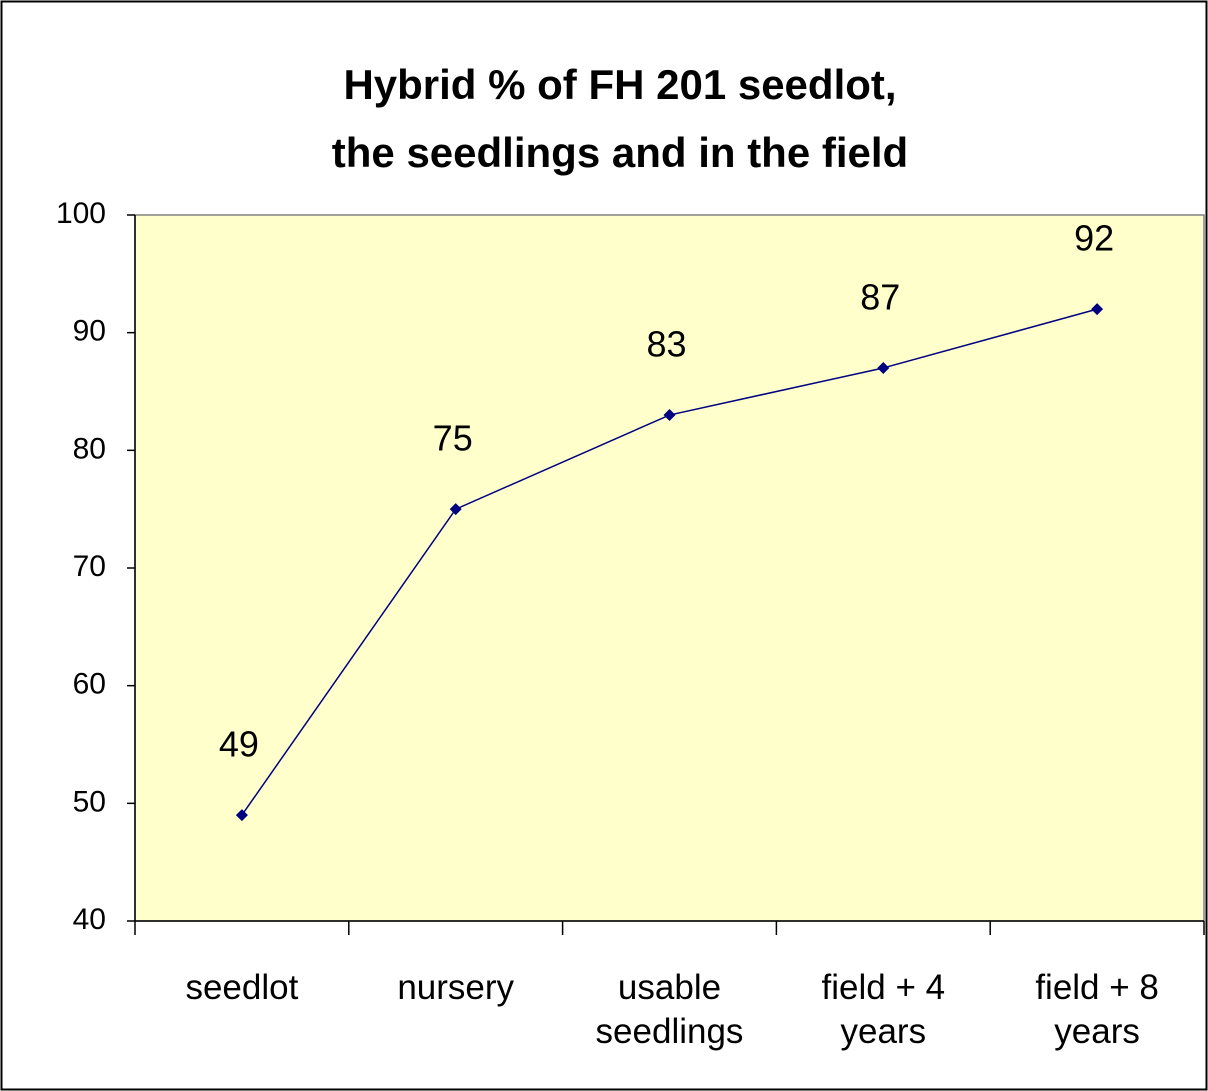 The height and width of the screenshot is (1091, 1208). Describe the element at coordinates (620, 152) in the screenshot. I see `chart-title: the seedlings and in the field` at that location.